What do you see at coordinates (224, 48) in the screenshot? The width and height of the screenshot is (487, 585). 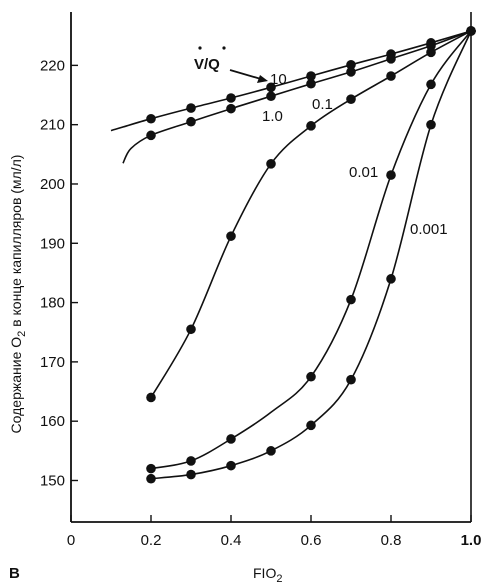 I see `ratio-dot-q` at bounding box center [224, 48].